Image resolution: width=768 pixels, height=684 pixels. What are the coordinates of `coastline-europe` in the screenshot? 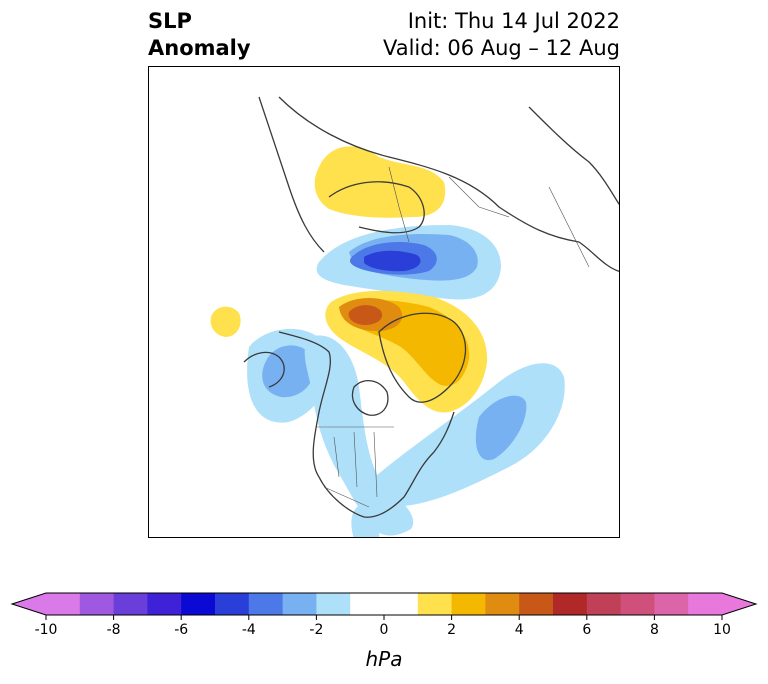 It's located at (291, 174).